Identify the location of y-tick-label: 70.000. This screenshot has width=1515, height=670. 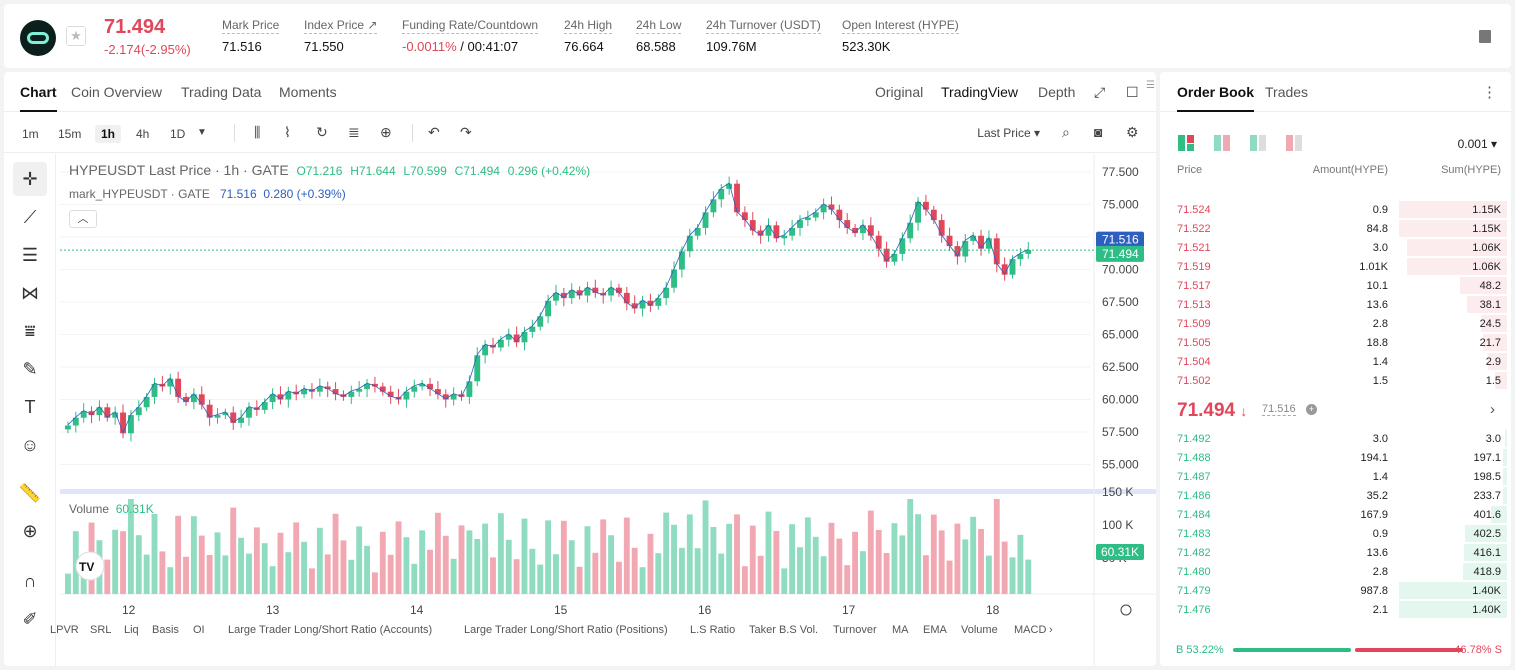
(1120, 270).